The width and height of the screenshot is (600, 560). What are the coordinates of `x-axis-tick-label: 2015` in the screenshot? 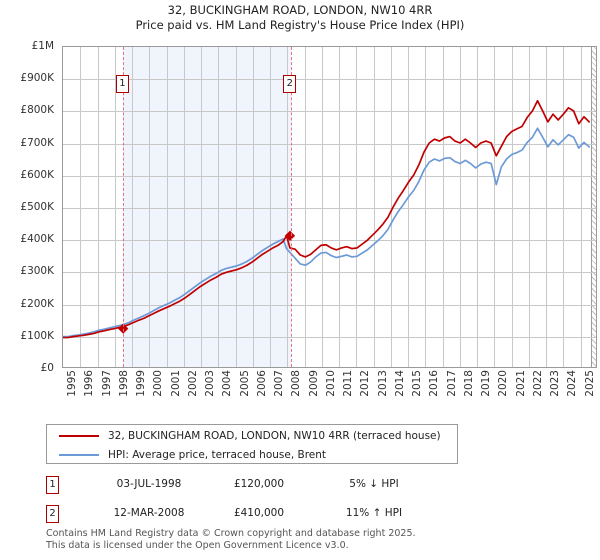 It's located at (417, 383).